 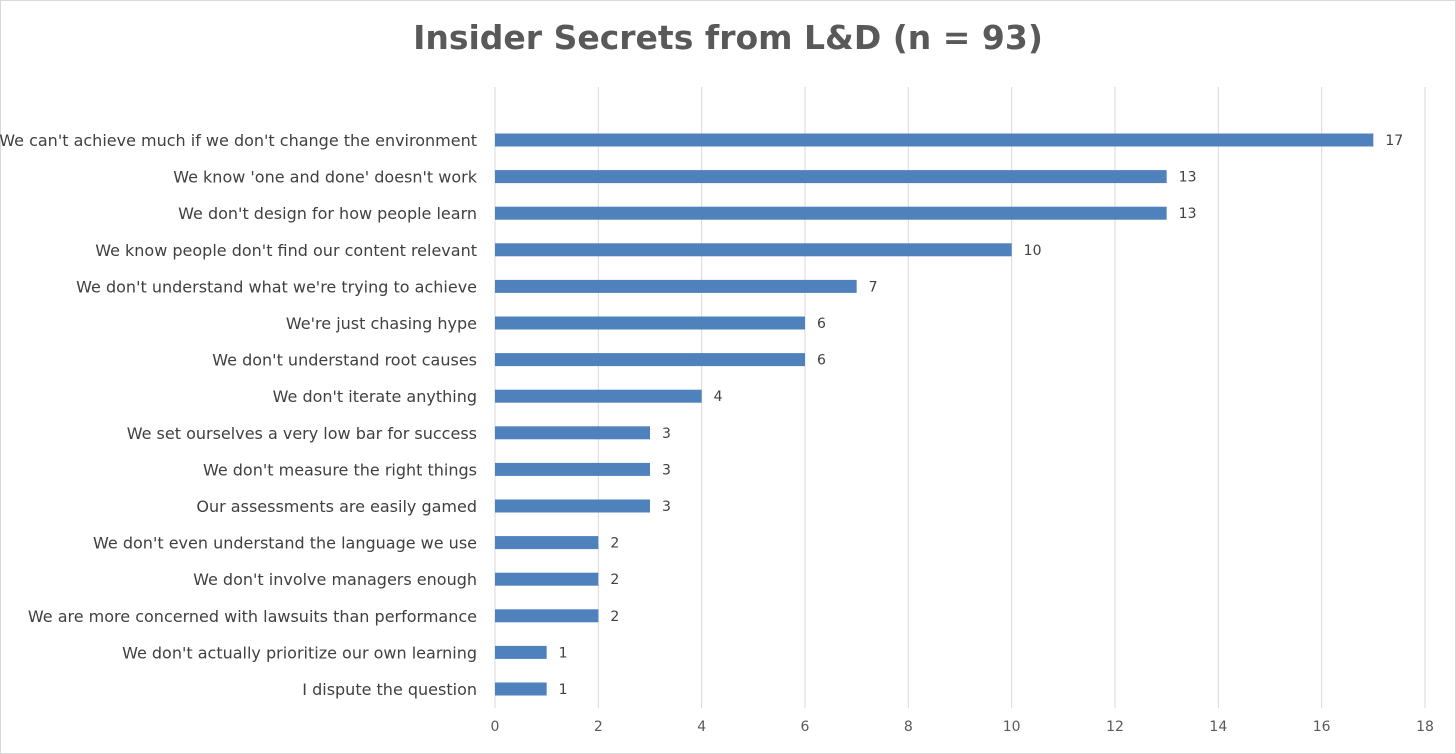 I want to click on category-label: We don't measure the right things, so click(x=340, y=469).